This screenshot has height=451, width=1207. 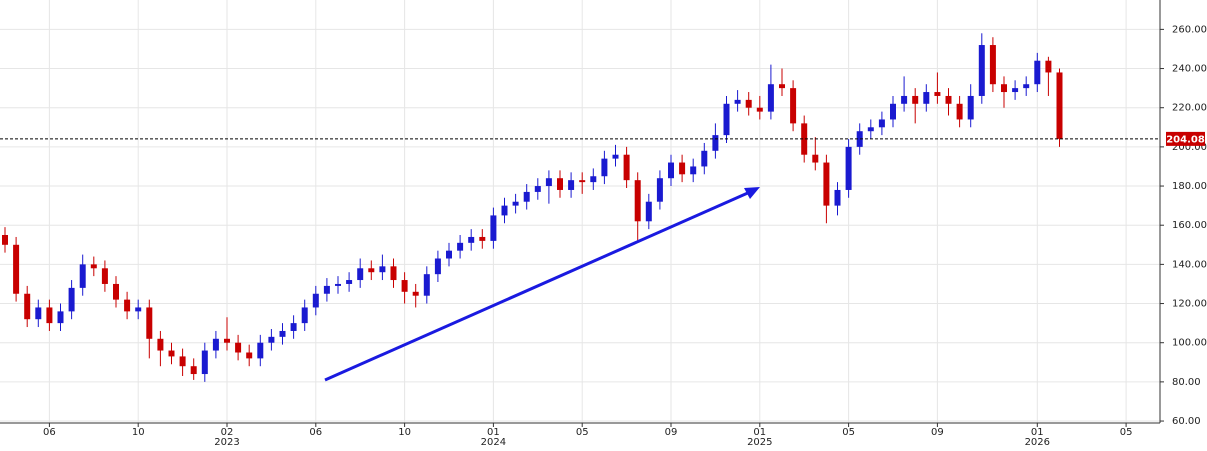 What do you see at coordinates (1189, 108) in the screenshot?
I see `y-tick-label: 220.00` at bounding box center [1189, 108].